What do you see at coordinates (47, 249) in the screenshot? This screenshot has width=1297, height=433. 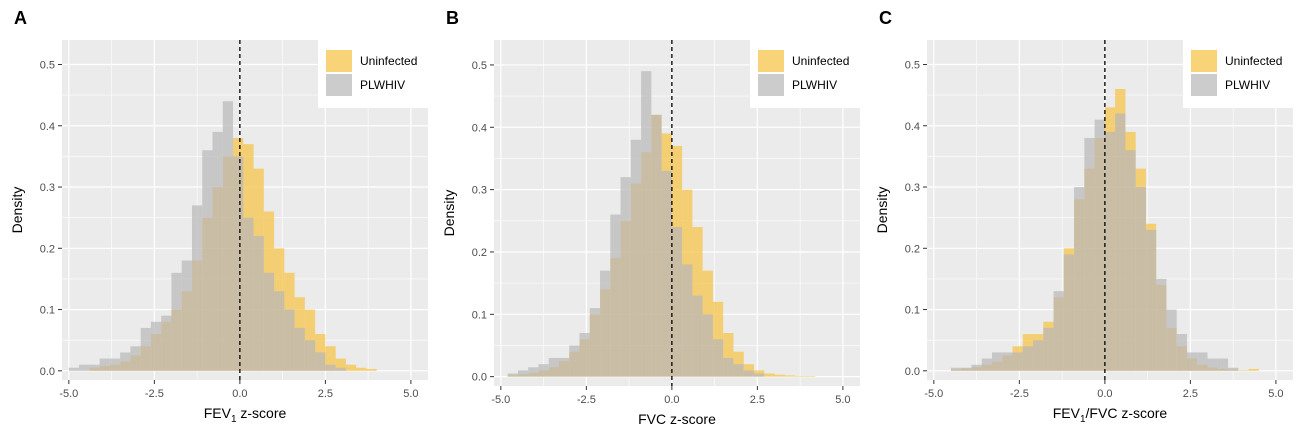 I see `y-tick-label: 0.2` at bounding box center [47, 249].